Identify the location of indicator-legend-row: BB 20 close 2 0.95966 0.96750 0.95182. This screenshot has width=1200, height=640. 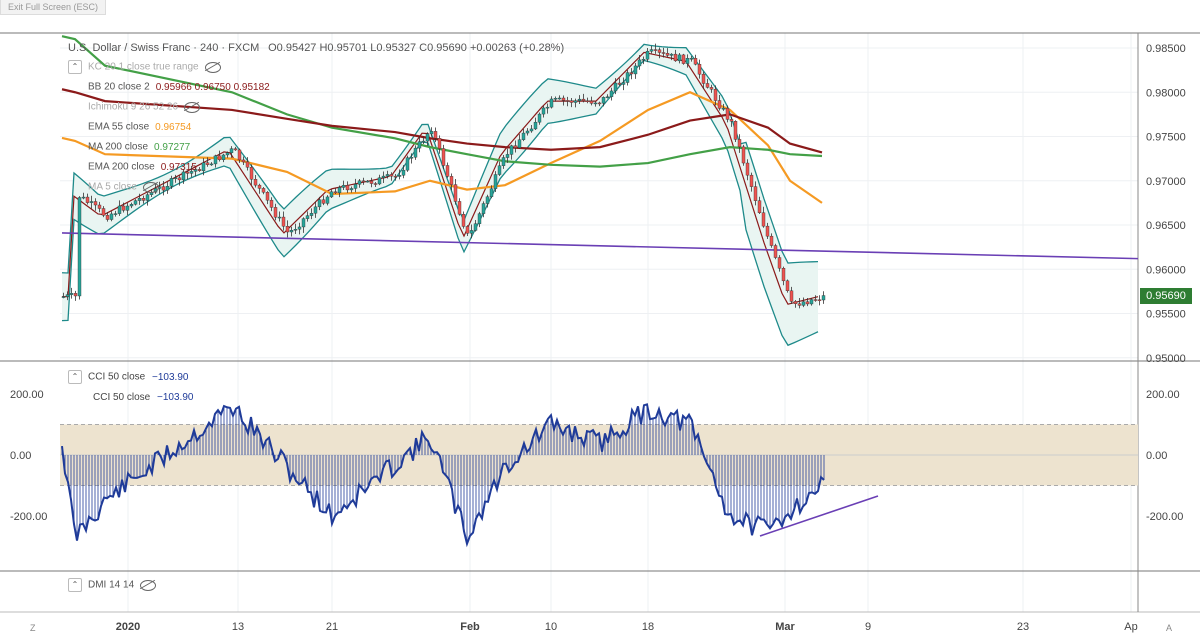
(169, 87).